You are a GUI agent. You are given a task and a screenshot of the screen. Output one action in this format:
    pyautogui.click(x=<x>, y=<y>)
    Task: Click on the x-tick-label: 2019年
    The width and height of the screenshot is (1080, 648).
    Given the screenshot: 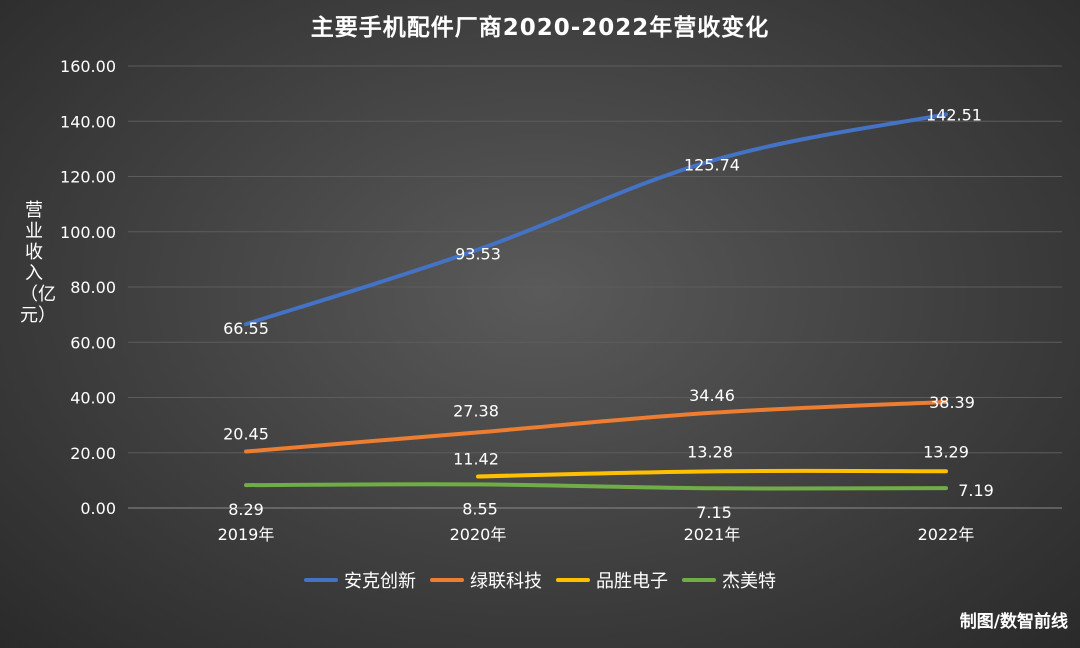 What is the action you would take?
    pyautogui.click(x=246, y=534)
    